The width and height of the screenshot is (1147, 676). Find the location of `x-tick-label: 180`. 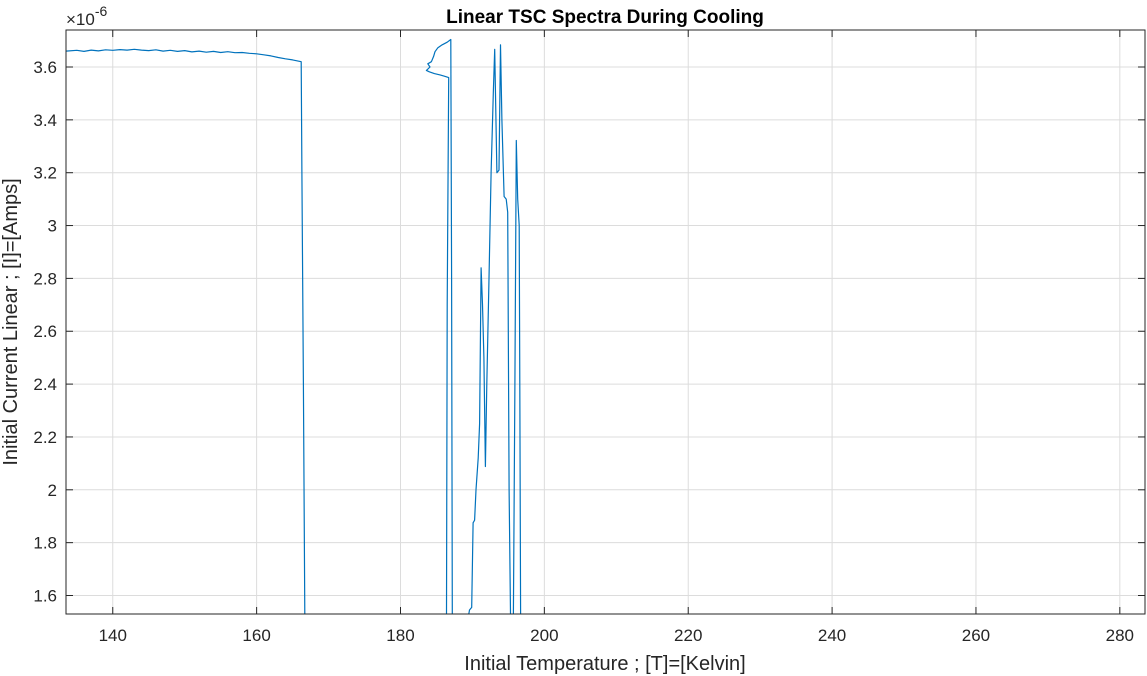

x-tick-label: 180 is located at coordinates (400, 635).